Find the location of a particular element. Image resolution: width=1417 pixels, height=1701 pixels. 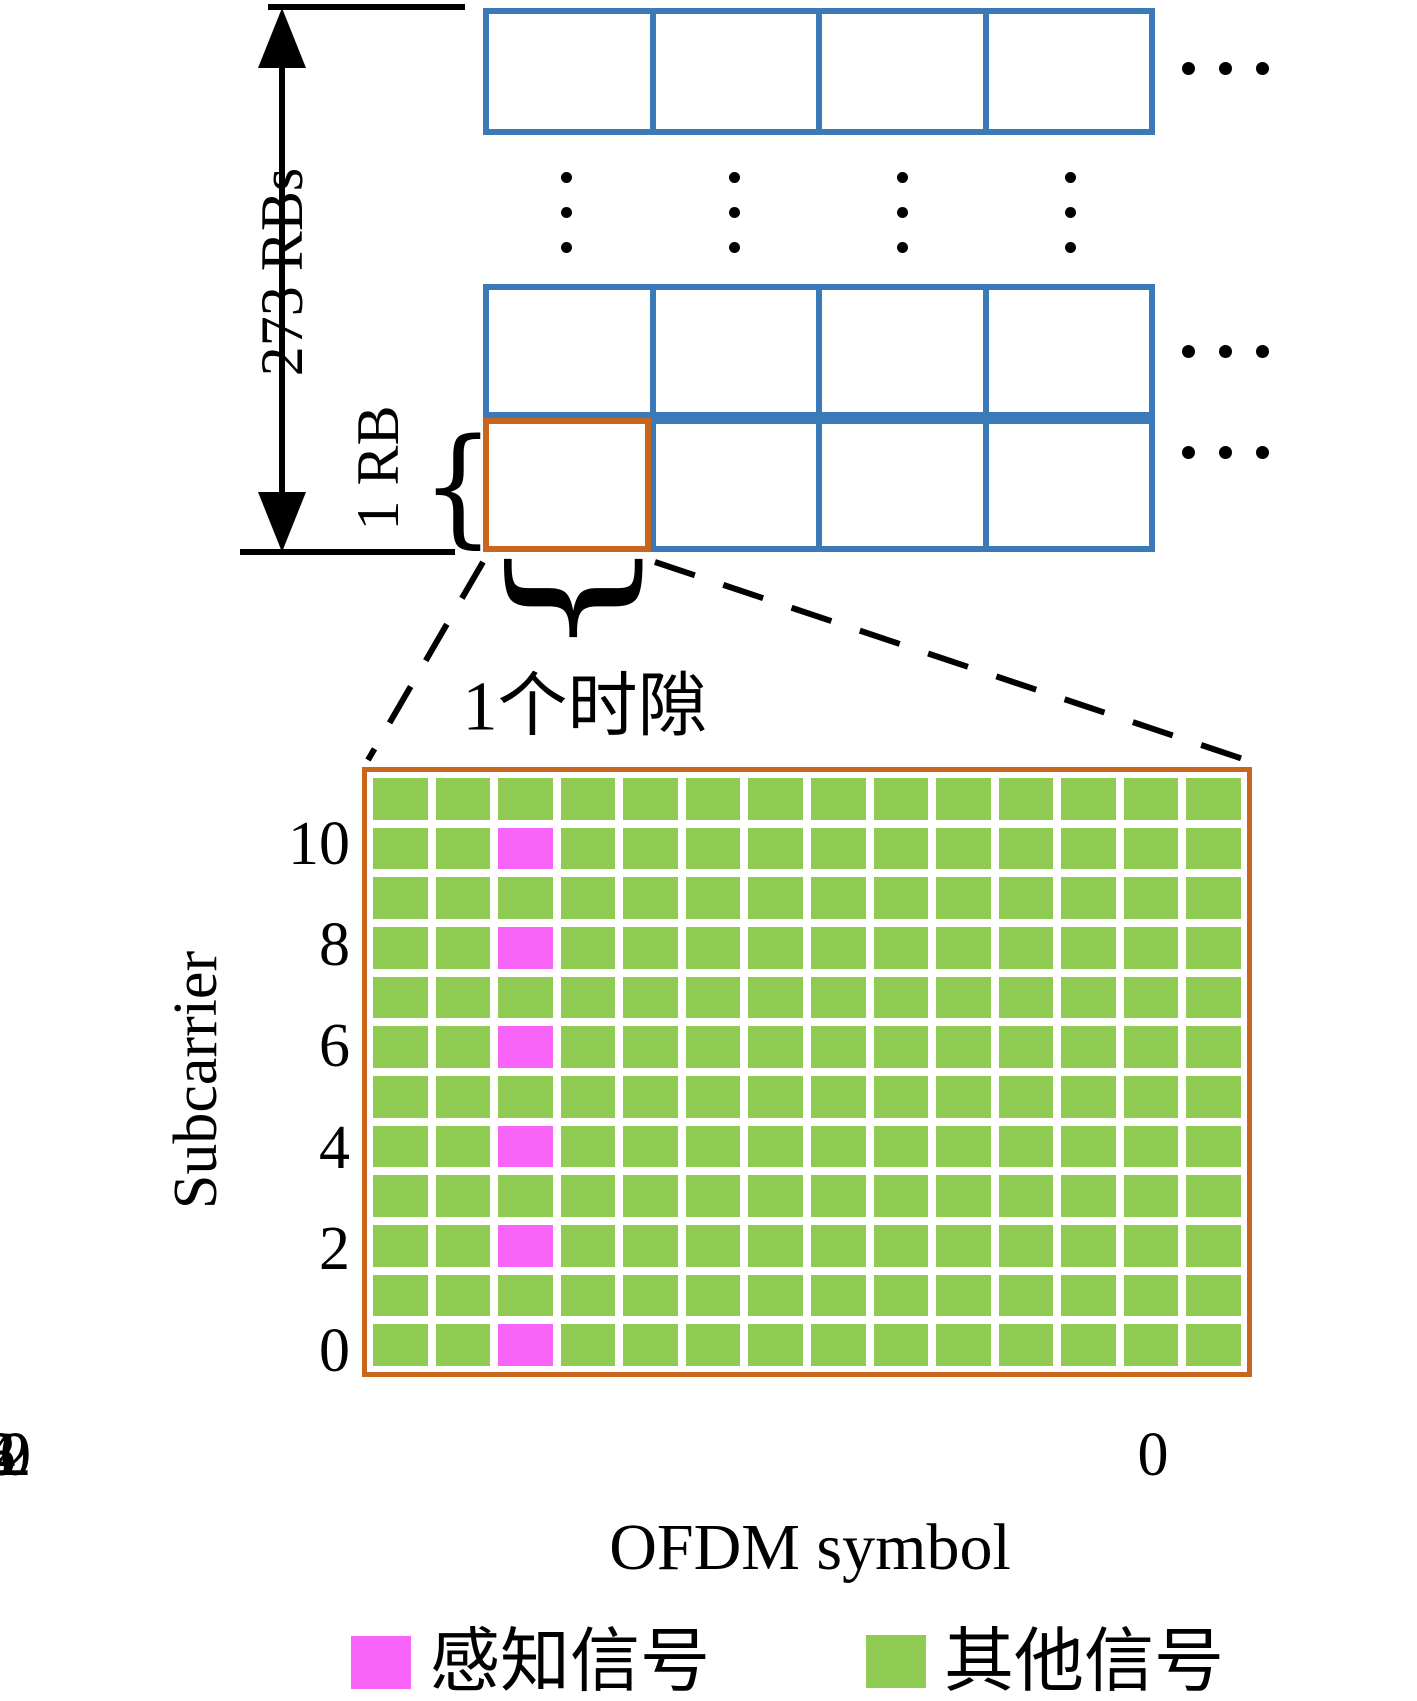

legend-swatch-sensing-signal is located at coordinates (381, 1662).